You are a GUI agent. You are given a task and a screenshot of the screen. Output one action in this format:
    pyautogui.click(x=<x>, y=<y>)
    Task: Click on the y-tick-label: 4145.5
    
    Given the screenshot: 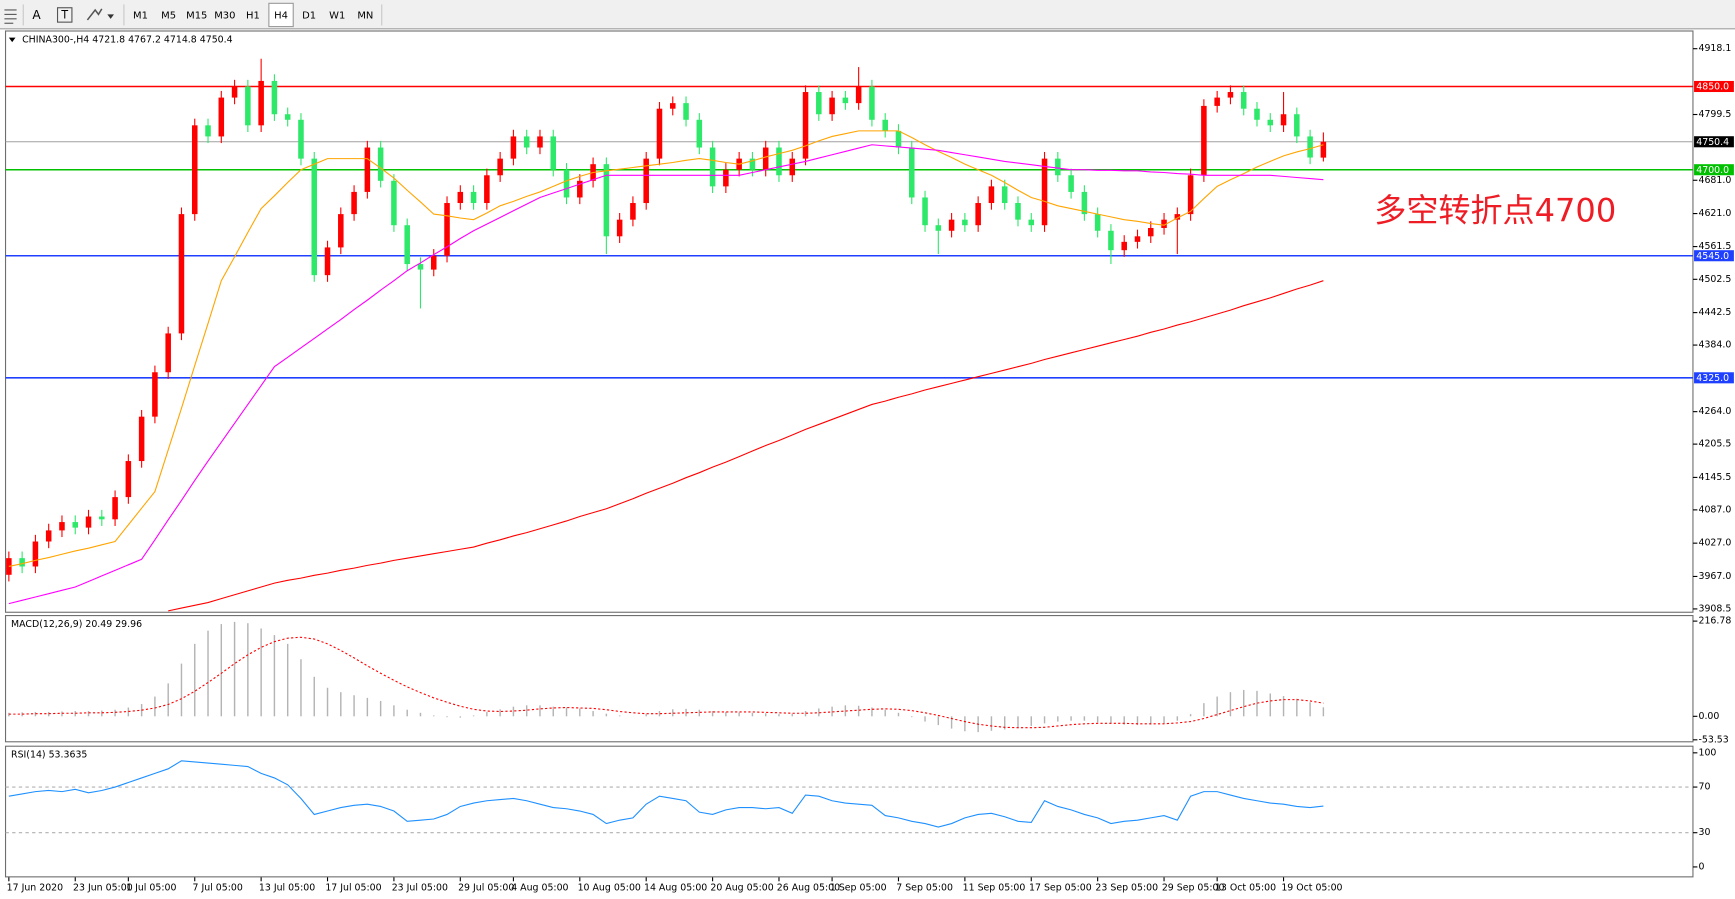 What is the action you would take?
    pyautogui.click(x=1714, y=477)
    